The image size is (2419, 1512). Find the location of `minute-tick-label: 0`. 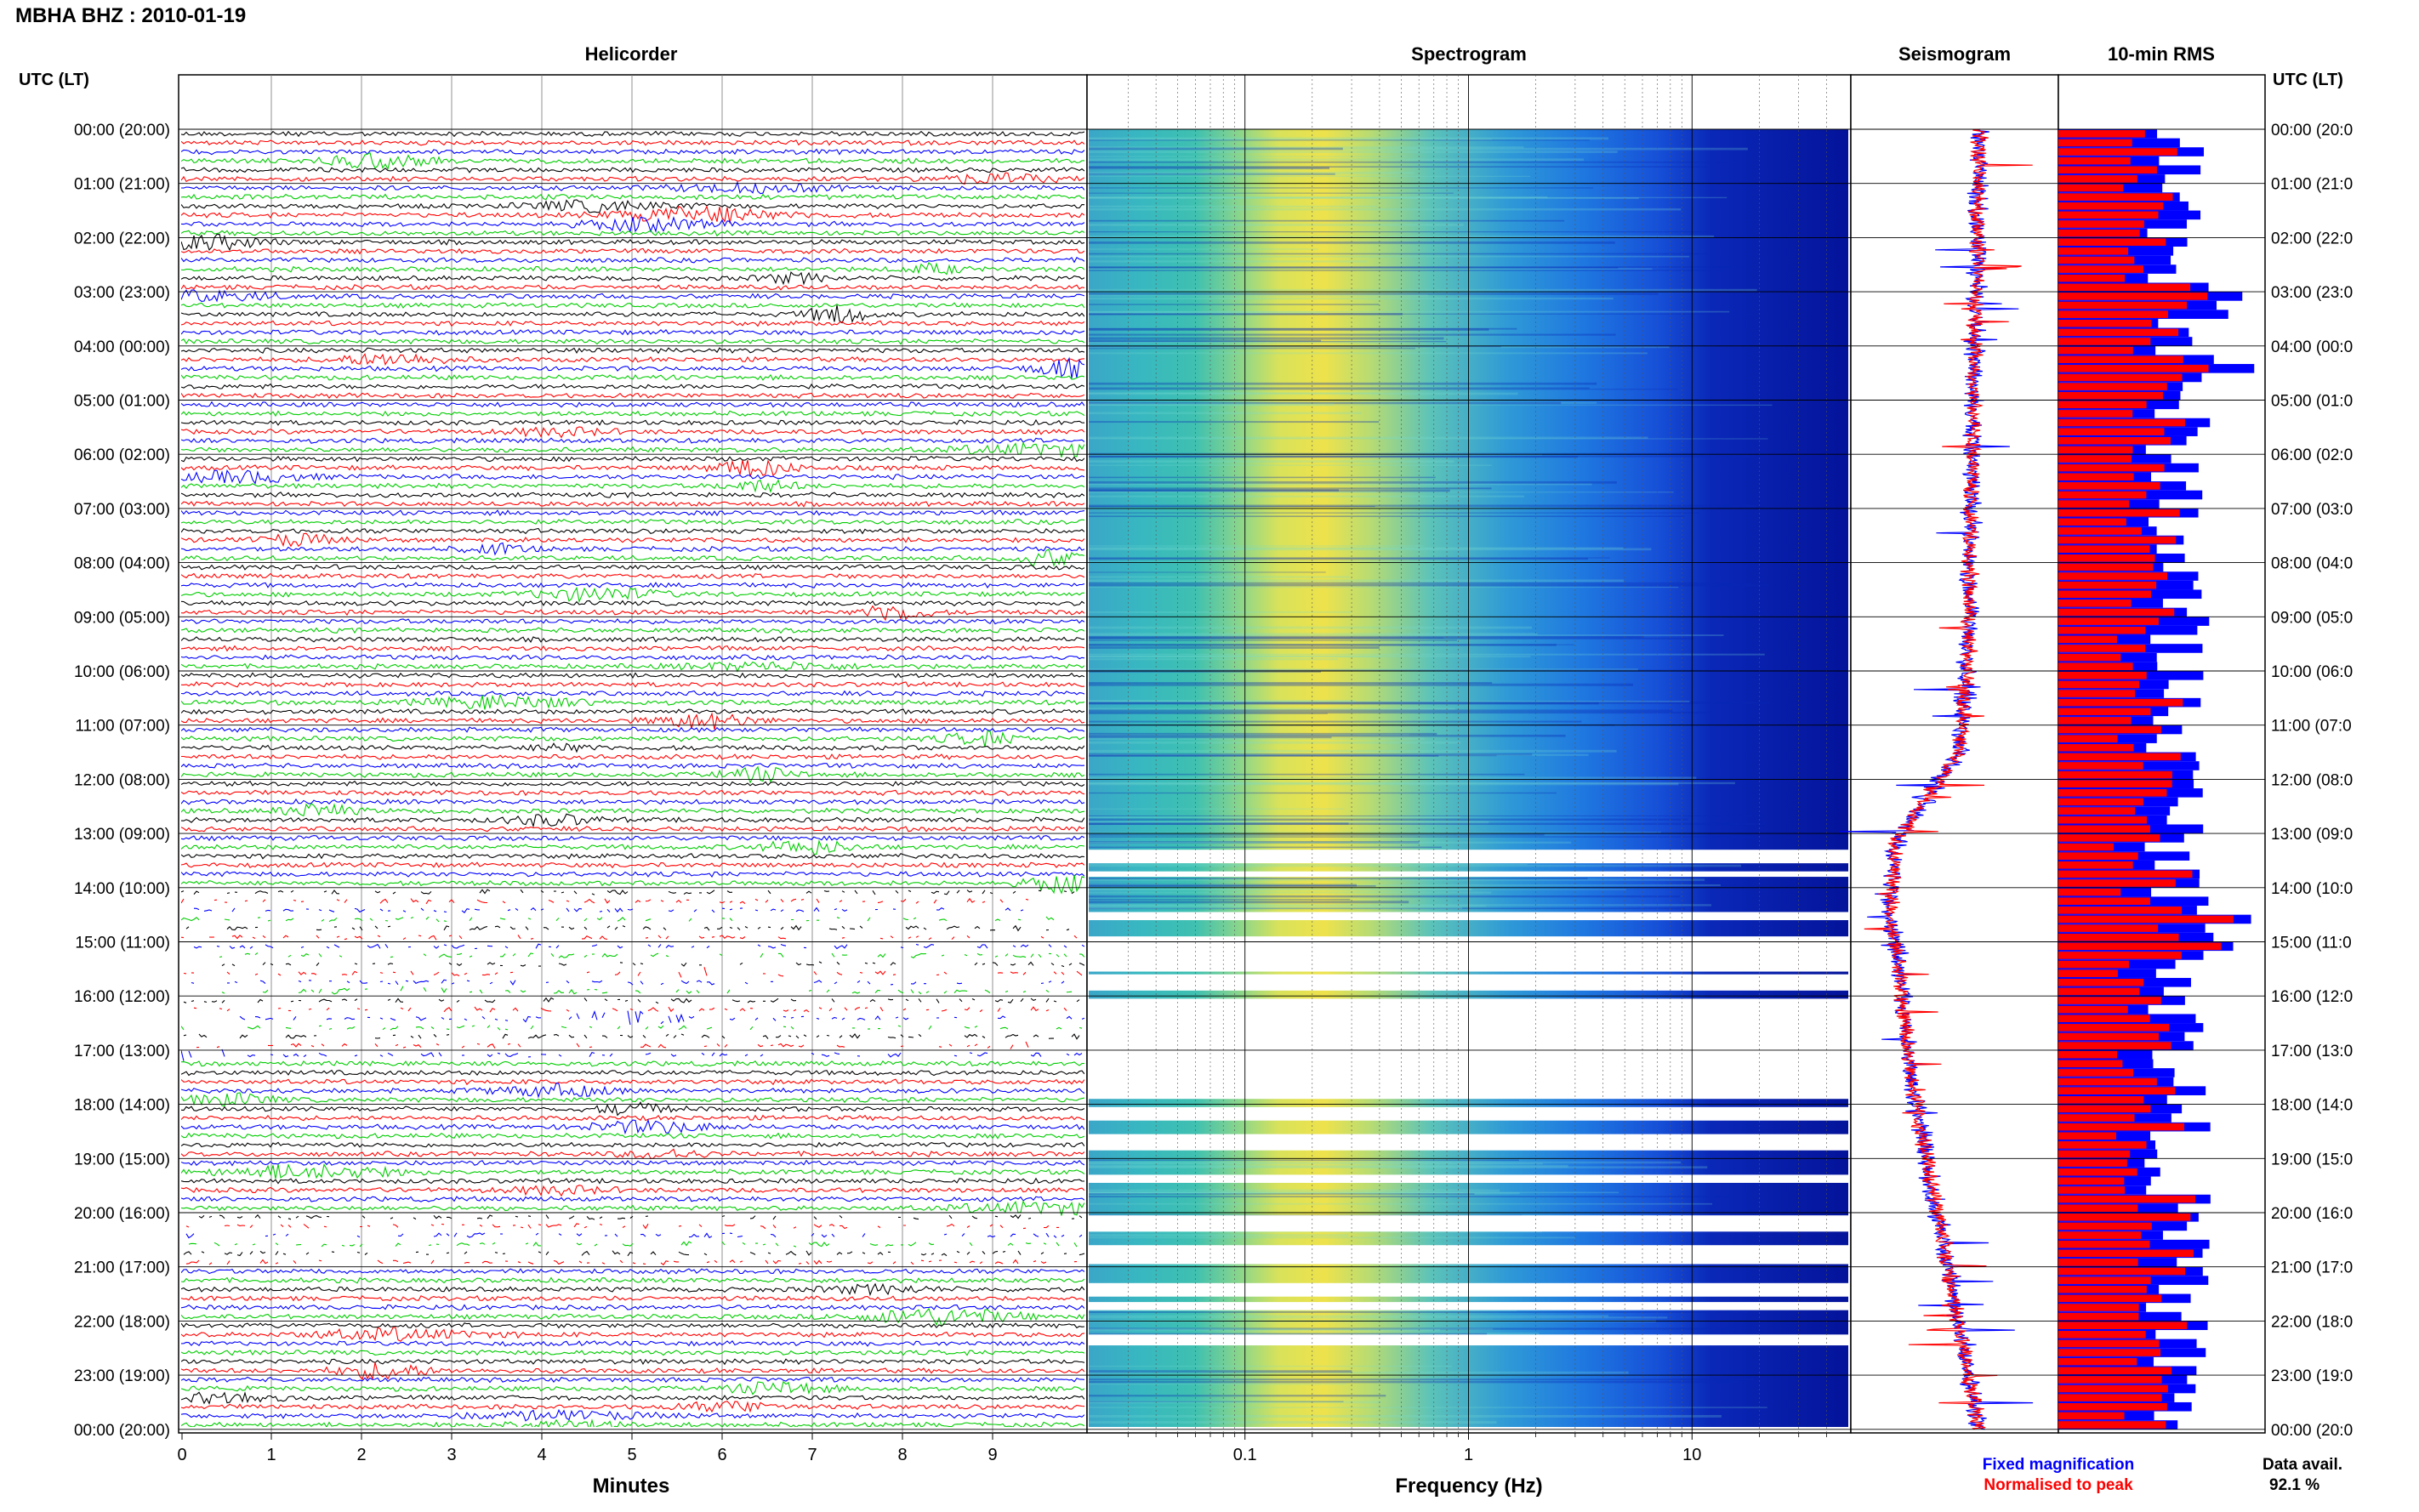

minute-tick-label: 0 is located at coordinates (181, 1455).